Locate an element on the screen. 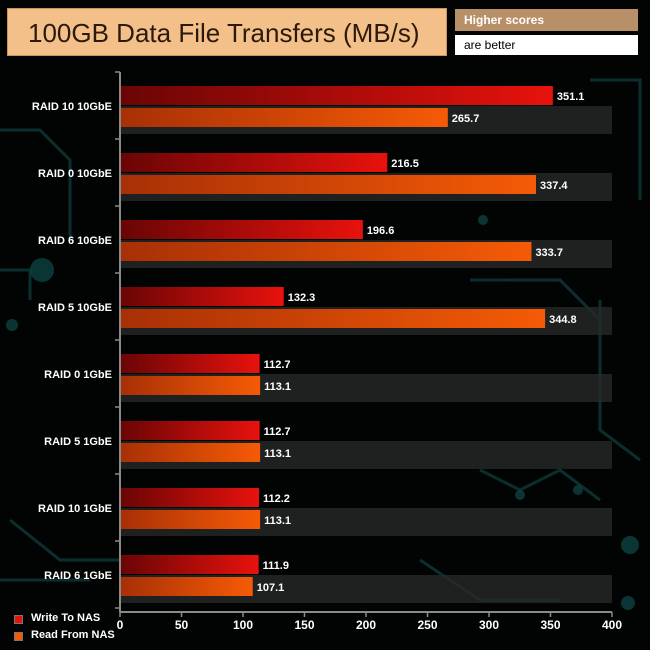 The image size is (650, 650). note-are-better: are better is located at coordinates (546, 45).